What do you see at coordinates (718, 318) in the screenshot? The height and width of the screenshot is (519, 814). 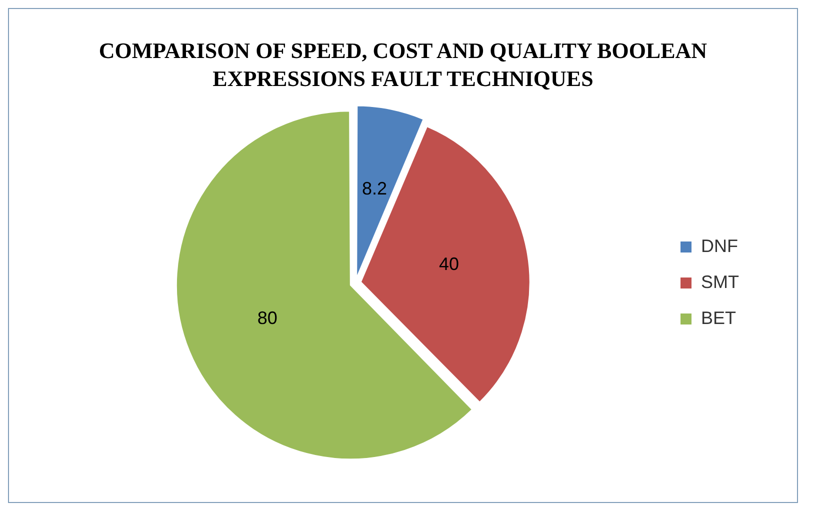 I see `legend-label: BET` at bounding box center [718, 318].